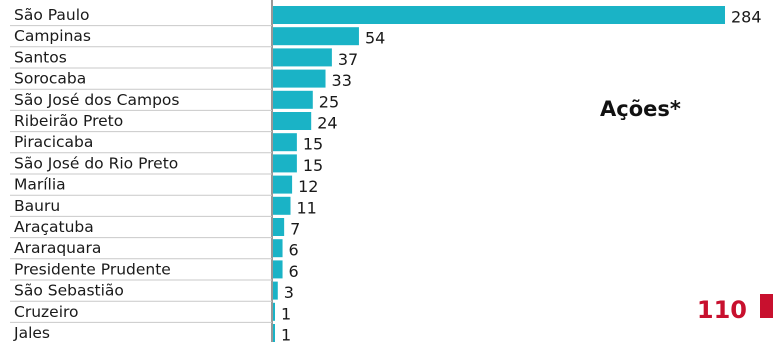 The height and width of the screenshot is (342, 773). I want to click on category-label: São José do Rio Preto, so click(96, 163).